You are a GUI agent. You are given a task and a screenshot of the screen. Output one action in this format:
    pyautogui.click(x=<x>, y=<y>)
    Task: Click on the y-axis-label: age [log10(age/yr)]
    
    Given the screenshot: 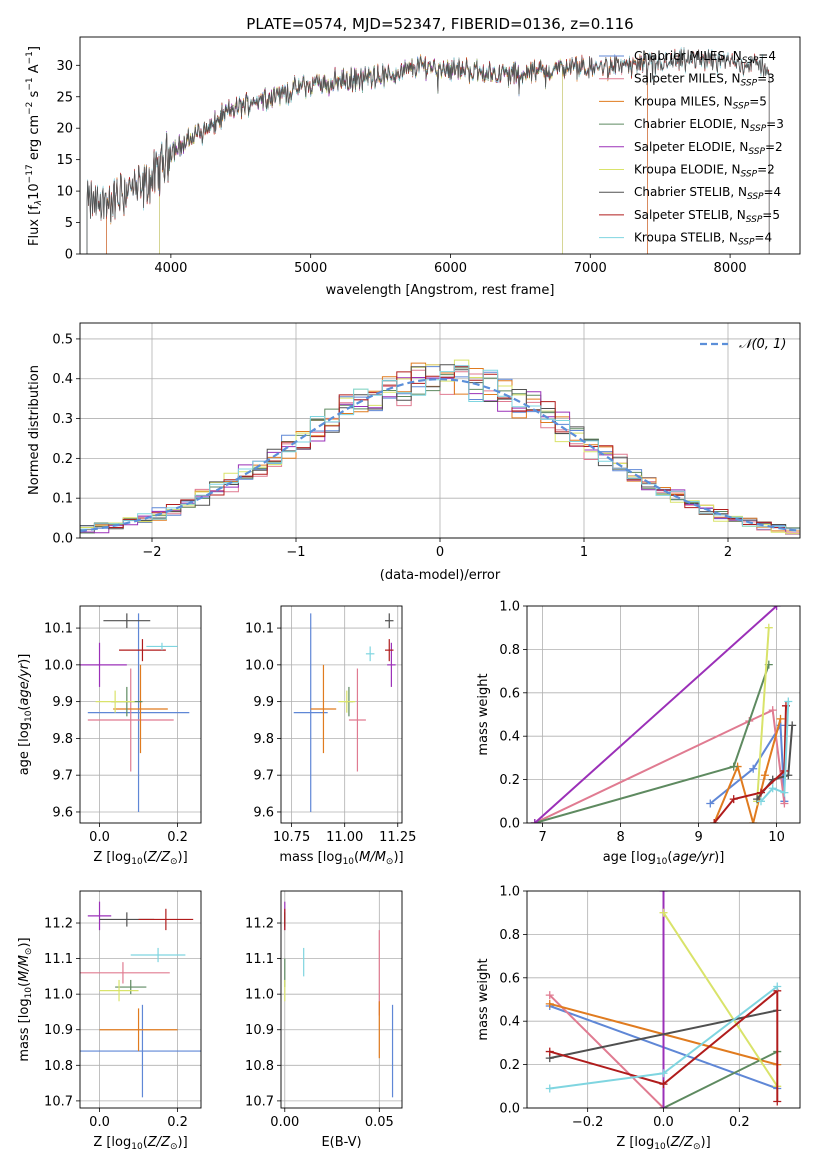 What is the action you would take?
    pyautogui.click(x=25, y=715)
    